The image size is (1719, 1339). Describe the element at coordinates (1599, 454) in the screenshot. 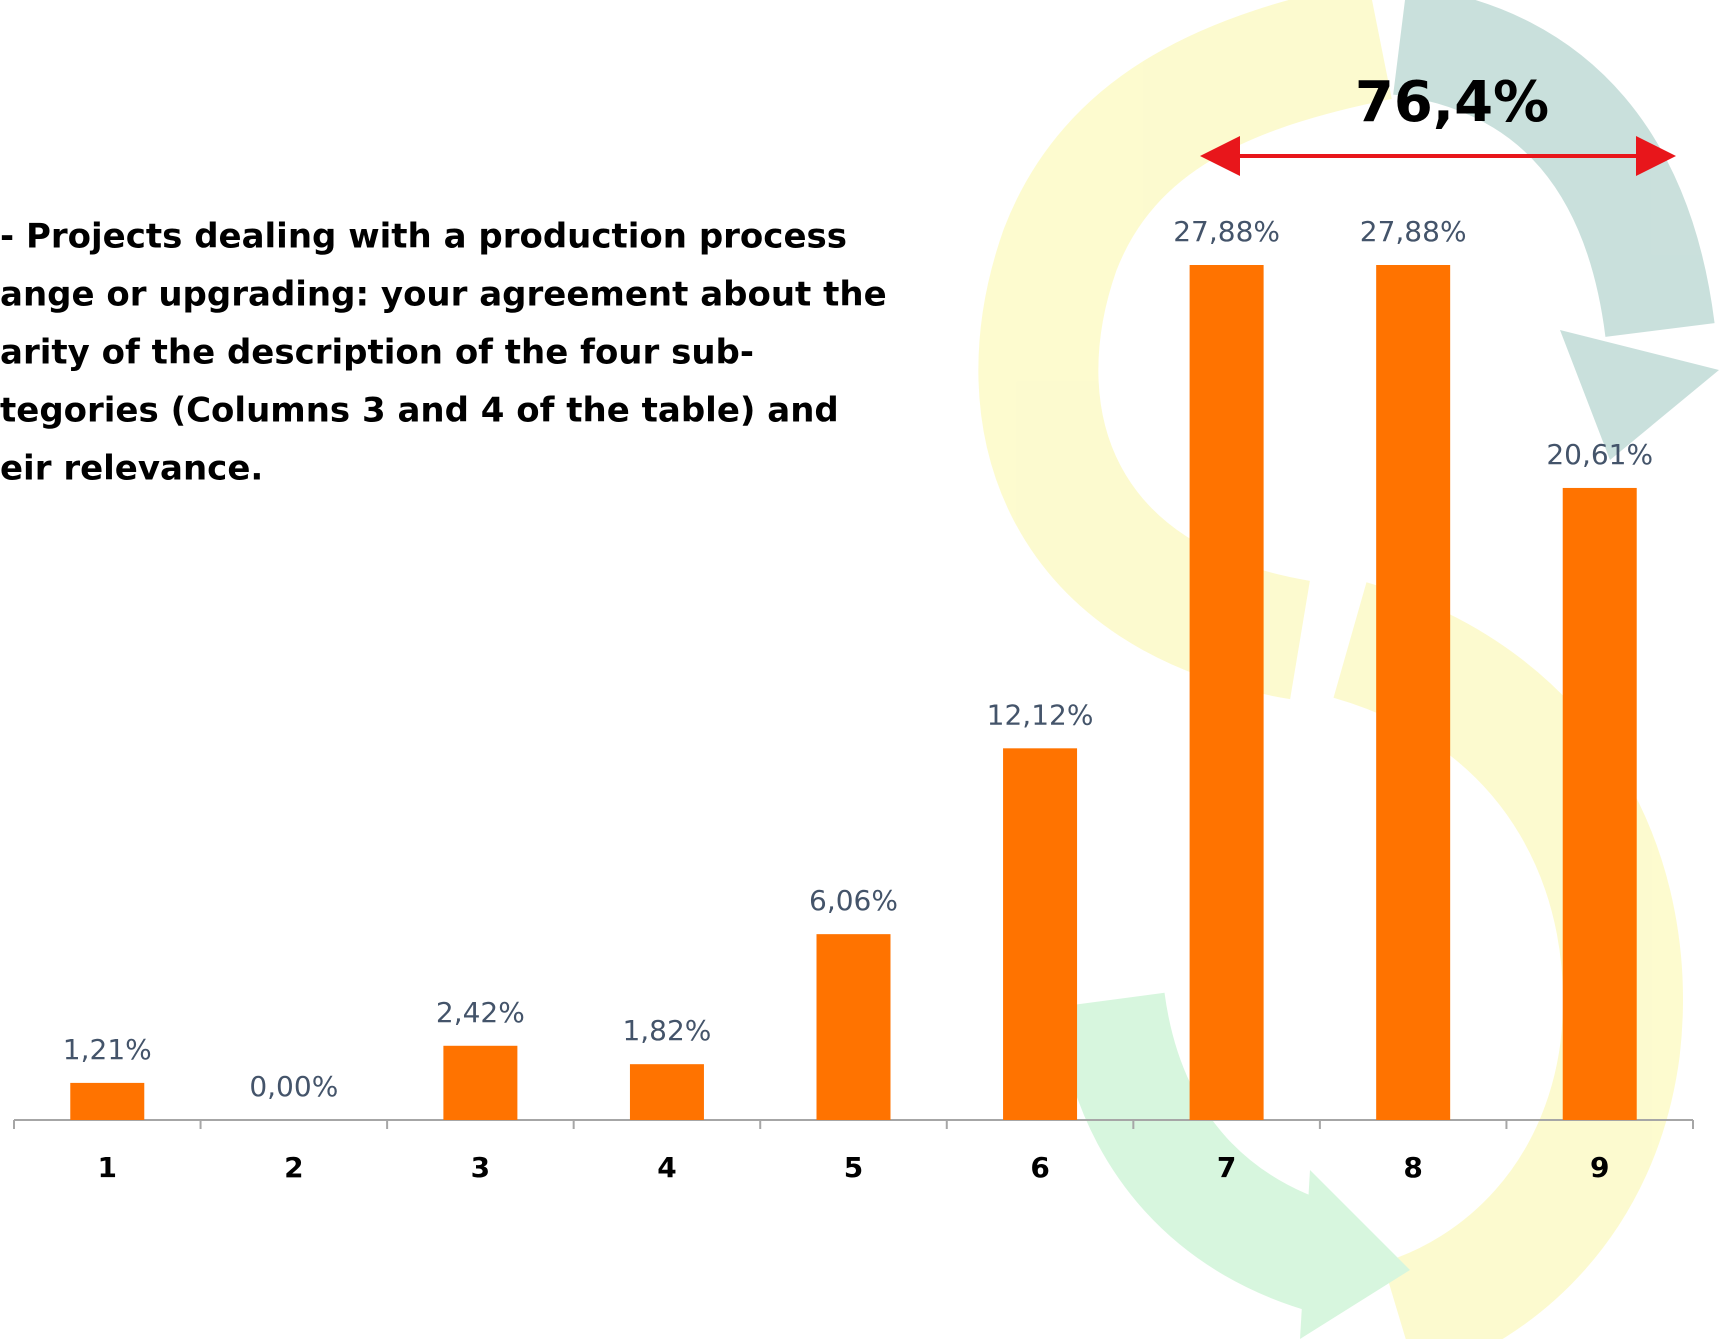

I see `value-label: 20,61%` at that location.